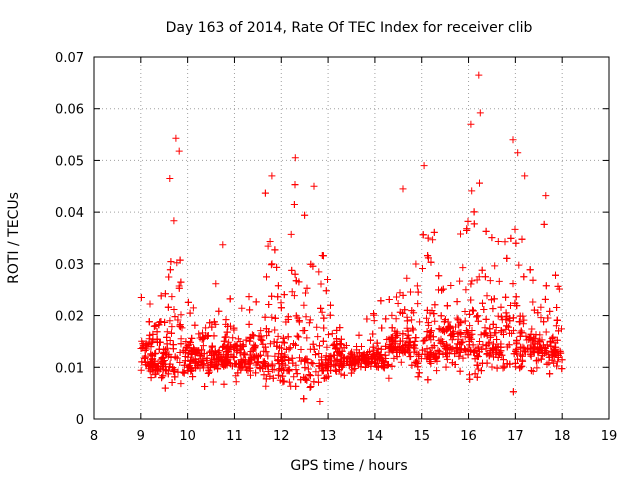  Describe the element at coordinates (141, 436) in the screenshot. I see `x-tick-label: 9` at that location.